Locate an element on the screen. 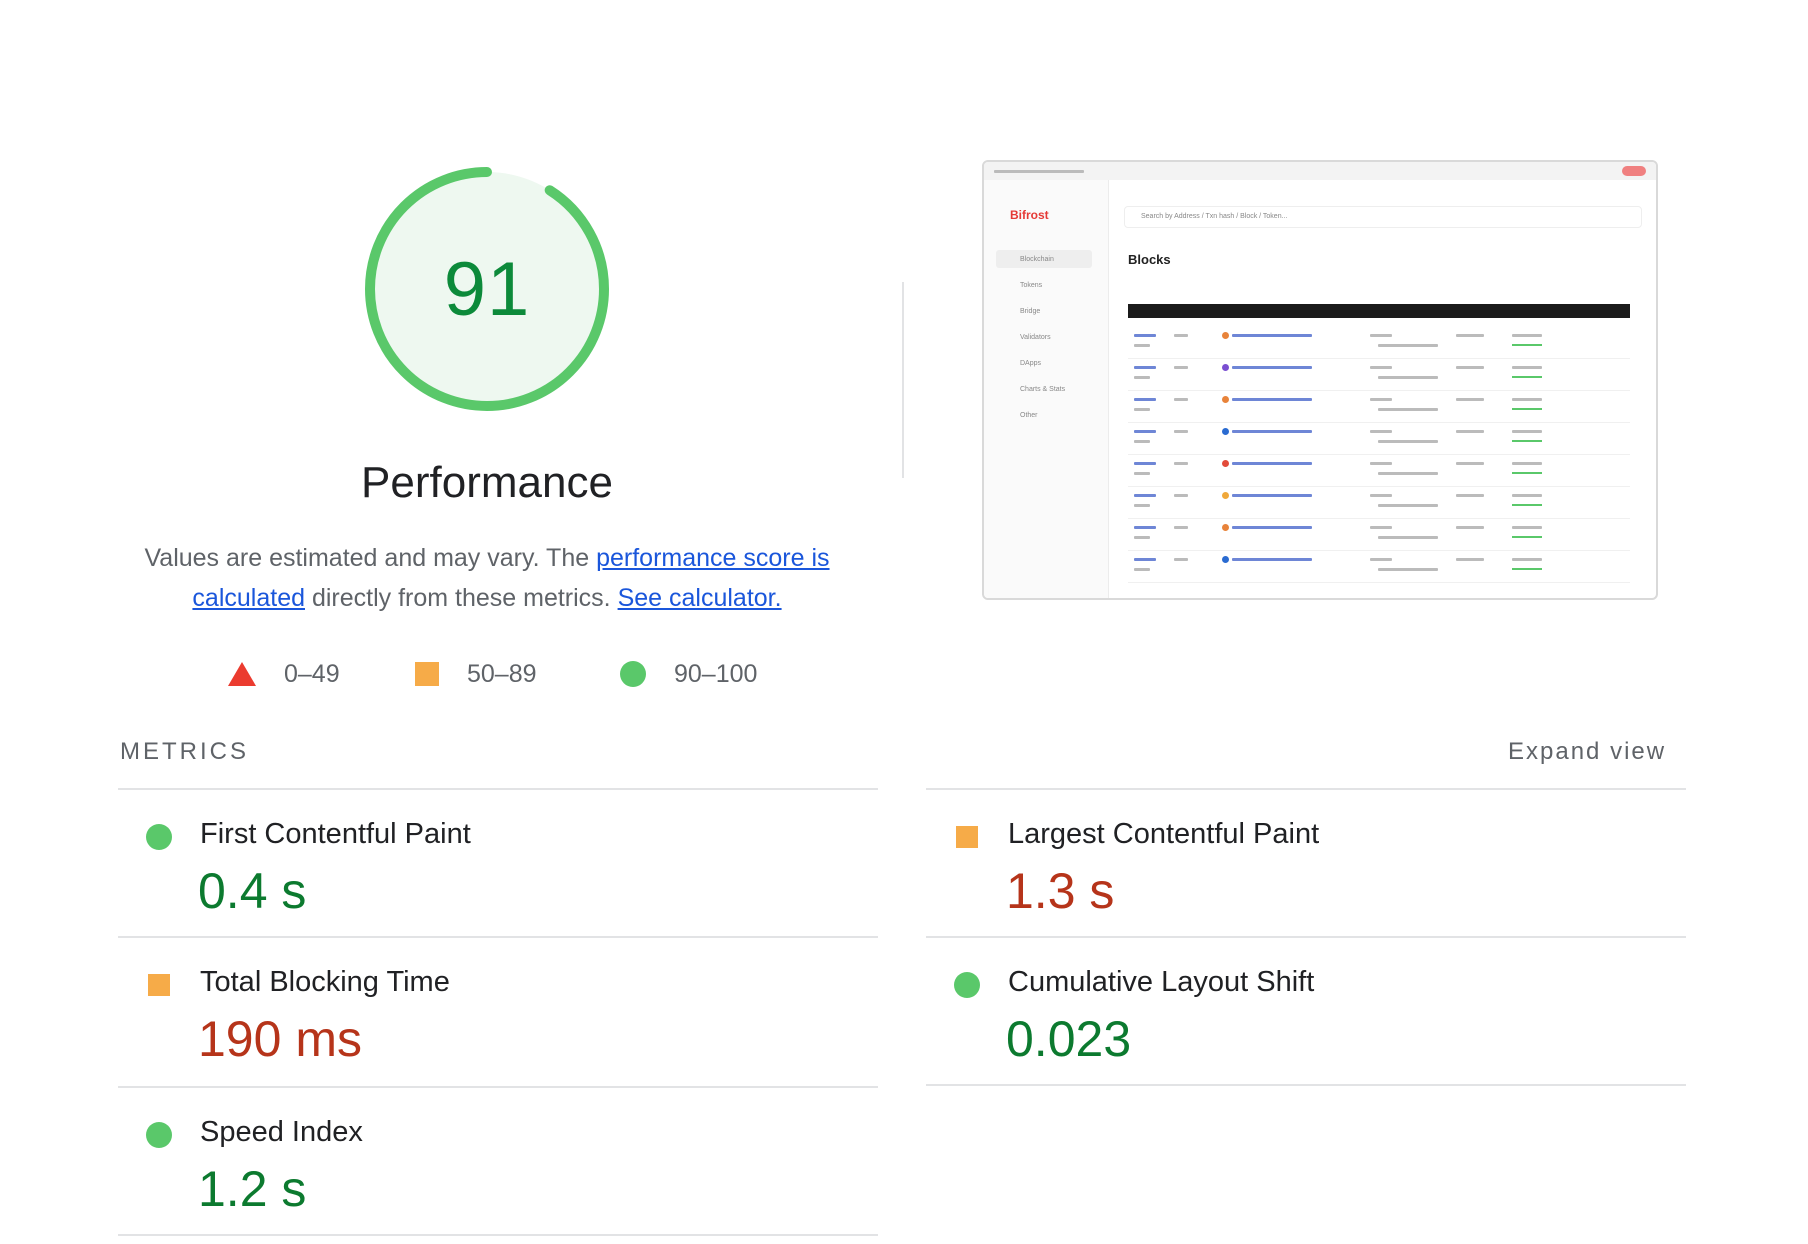 The height and width of the screenshot is (1244, 1808). performance-score: 91 is located at coordinates (487, 289).